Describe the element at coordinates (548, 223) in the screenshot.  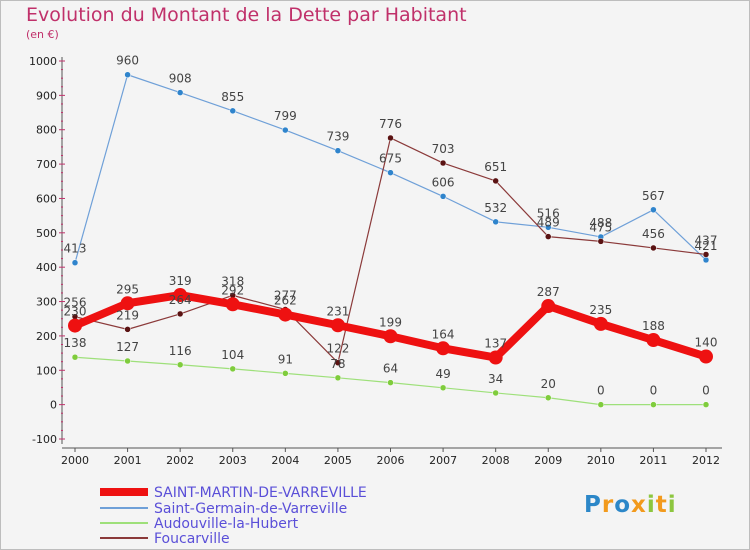
I see `data-label: 489` at that location.